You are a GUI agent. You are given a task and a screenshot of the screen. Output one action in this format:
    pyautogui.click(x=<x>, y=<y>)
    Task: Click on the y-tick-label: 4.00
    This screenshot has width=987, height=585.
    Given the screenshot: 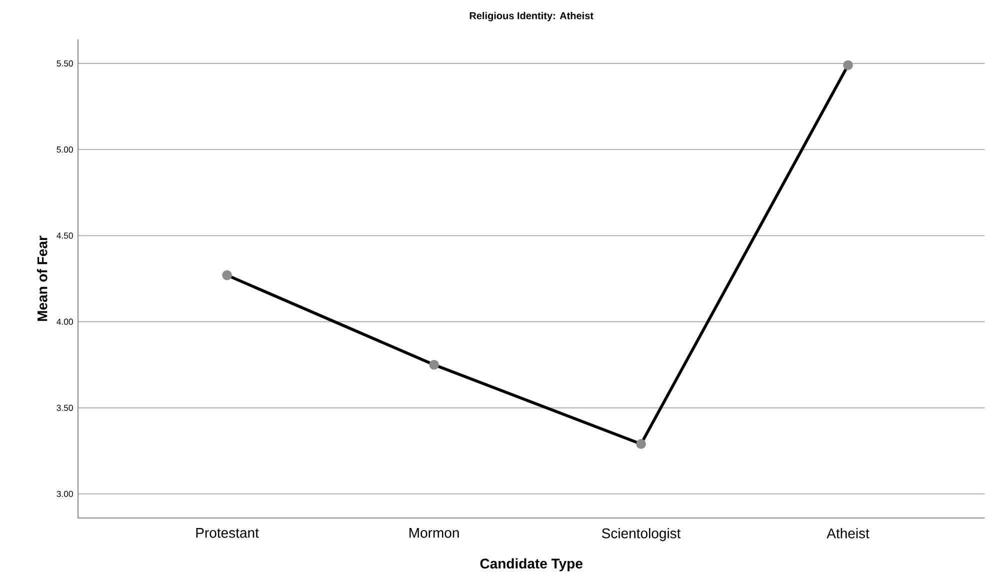 What is the action you would take?
    pyautogui.click(x=64, y=321)
    